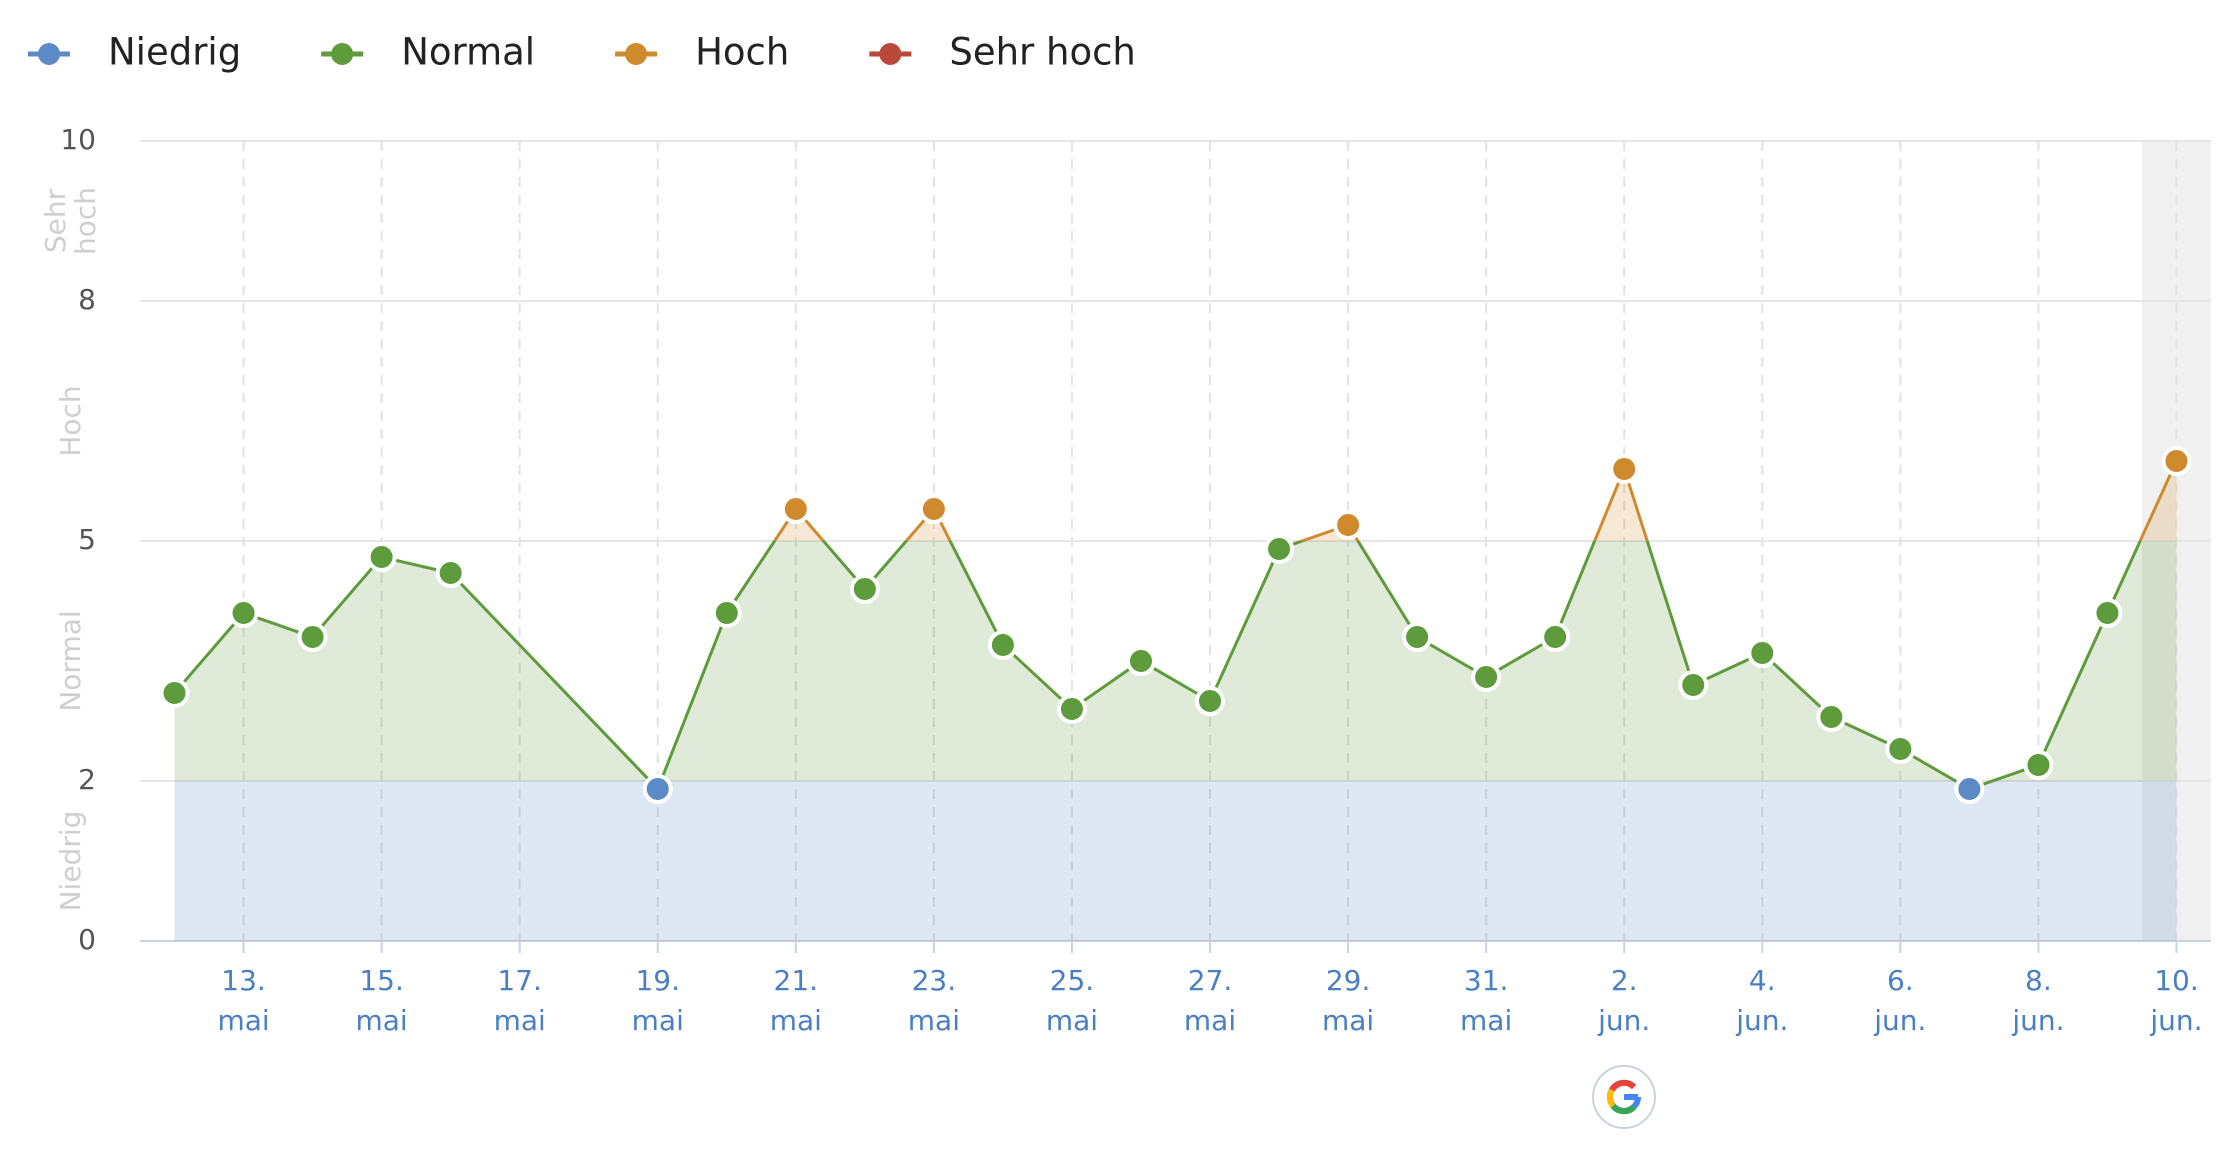 The image size is (2239, 1155). Describe the element at coordinates (1486, 1000) in the screenshot. I see `x-tick-label: 31. mai` at that location.